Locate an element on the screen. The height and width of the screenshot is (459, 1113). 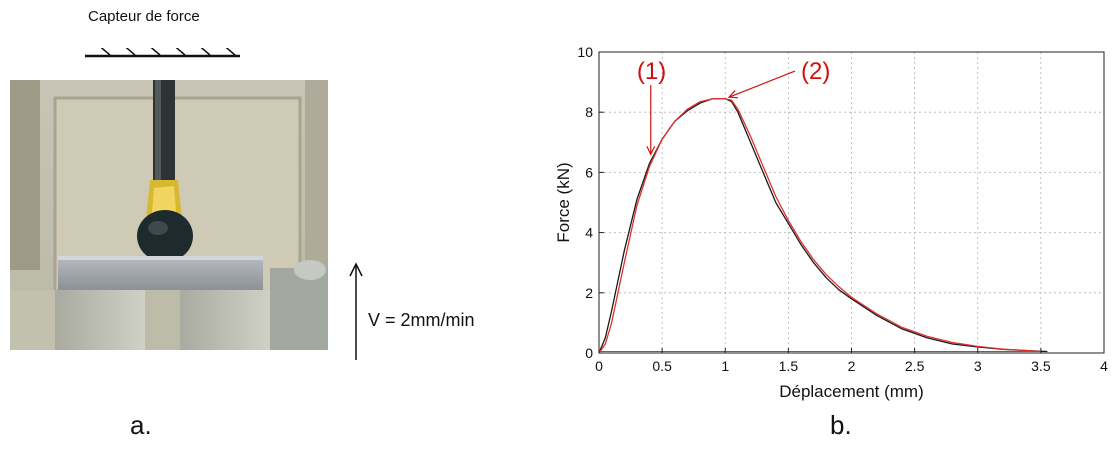
x-tick-label: 2 is located at coordinates (852, 366).